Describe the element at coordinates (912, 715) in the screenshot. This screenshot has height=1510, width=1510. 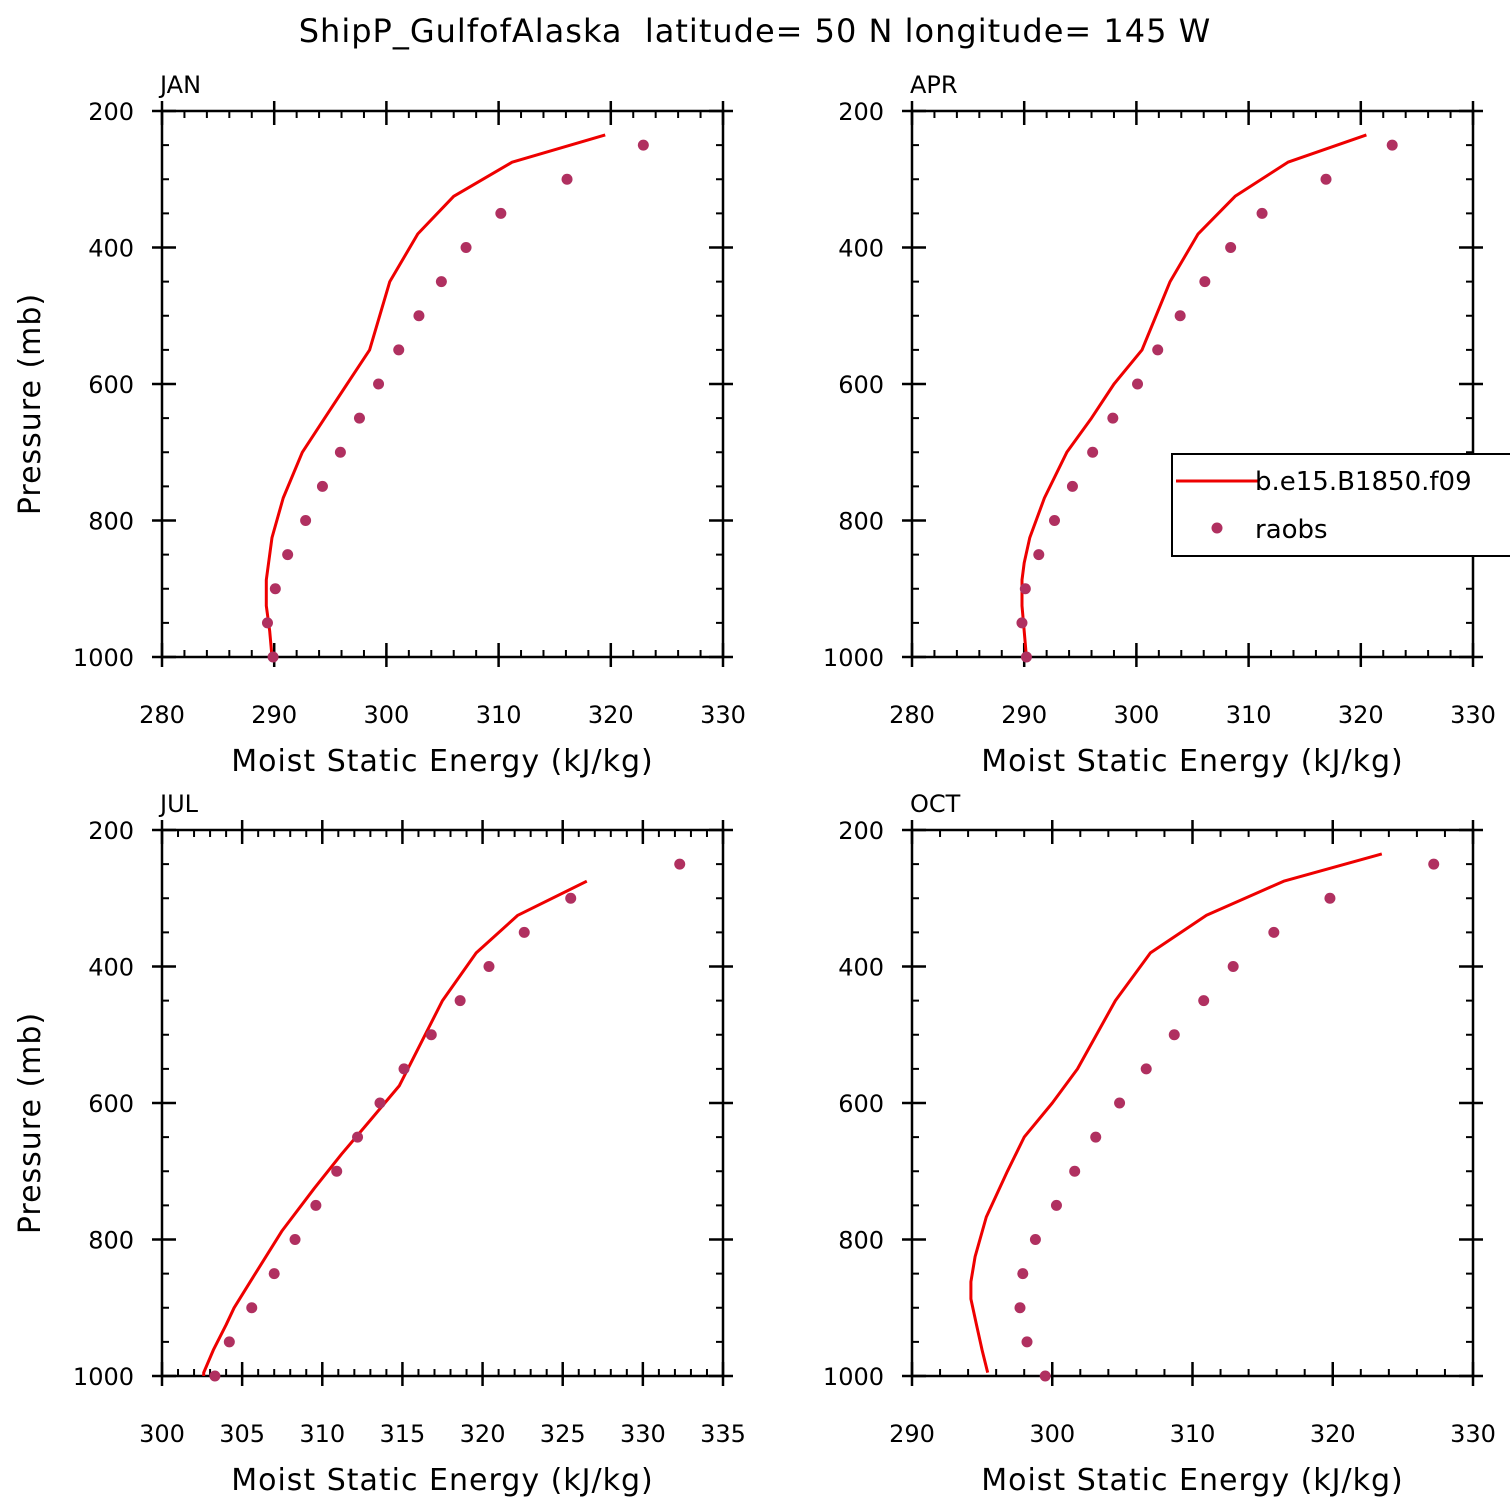
I see `x-tick-label: 280` at that location.